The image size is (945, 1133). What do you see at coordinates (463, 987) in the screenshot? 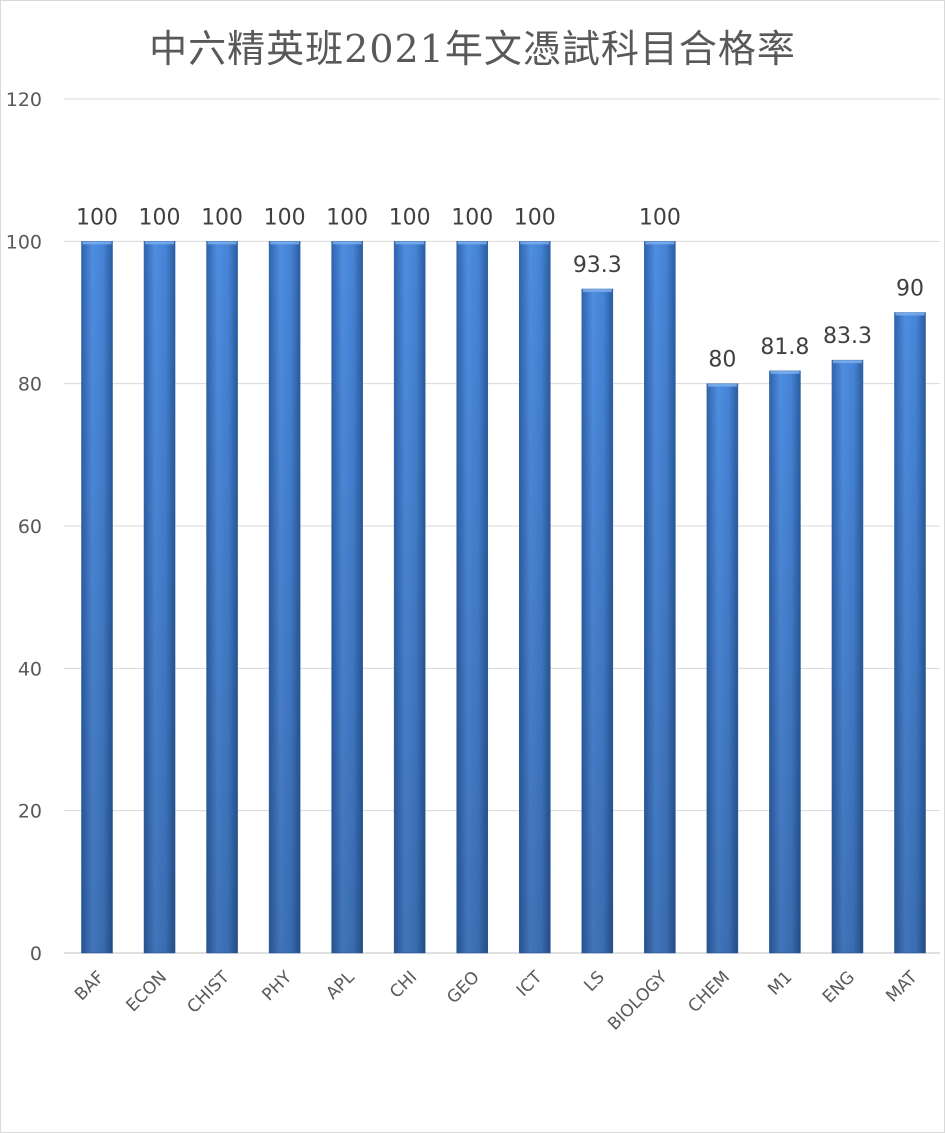
I see `x-tick-label: GEO` at bounding box center [463, 987].